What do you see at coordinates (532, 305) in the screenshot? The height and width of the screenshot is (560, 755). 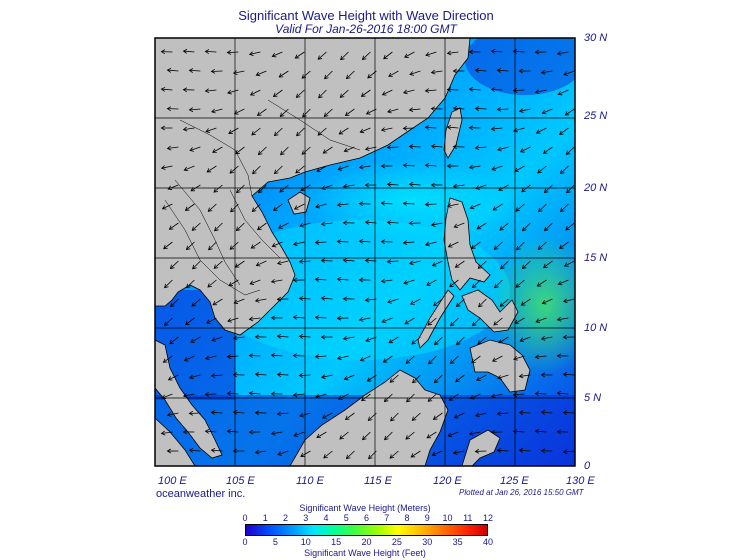 I see `east-philippine-high` at bounding box center [532, 305].